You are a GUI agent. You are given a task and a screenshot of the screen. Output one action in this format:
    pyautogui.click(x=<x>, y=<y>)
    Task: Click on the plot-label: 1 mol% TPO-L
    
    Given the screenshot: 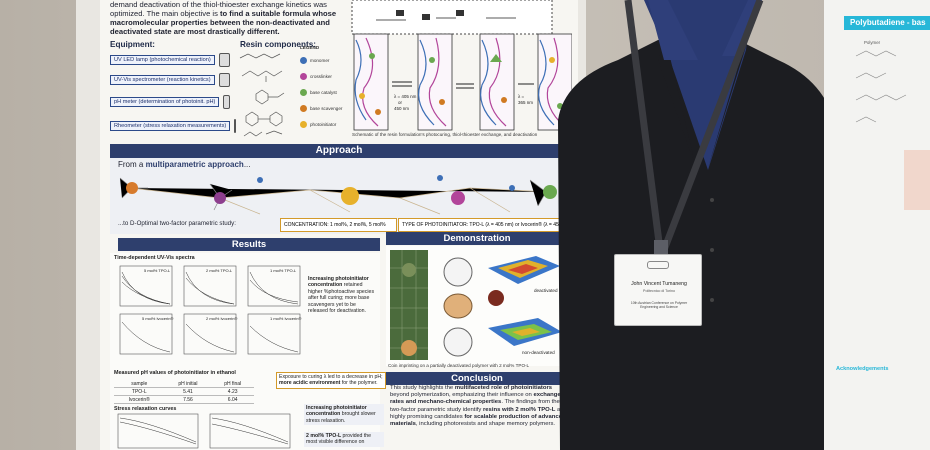 What is the action you would take?
    pyautogui.click(x=283, y=270)
    